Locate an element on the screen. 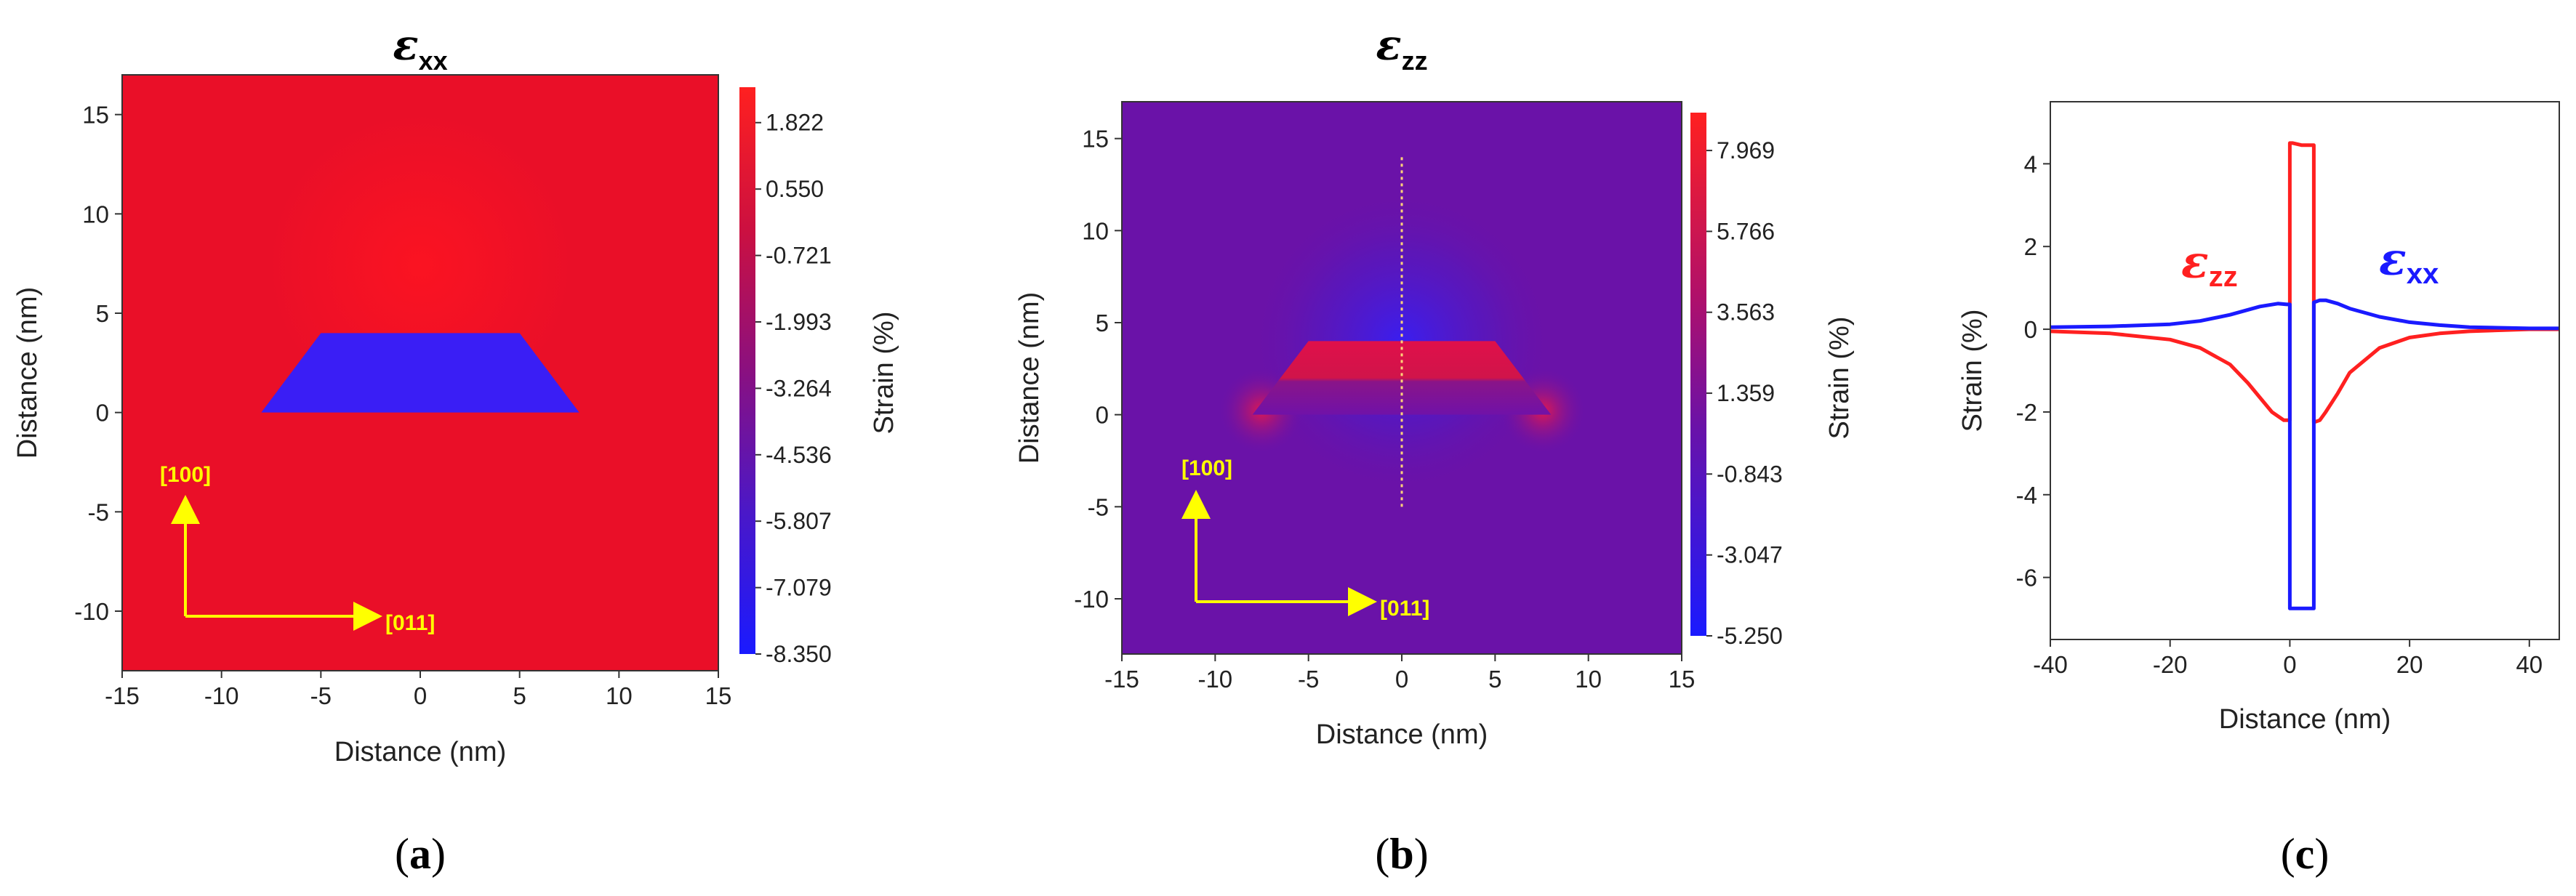 The width and height of the screenshot is (2576, 896). panel-a-x-tick-label: -5 is located at coordinates (321, 695).